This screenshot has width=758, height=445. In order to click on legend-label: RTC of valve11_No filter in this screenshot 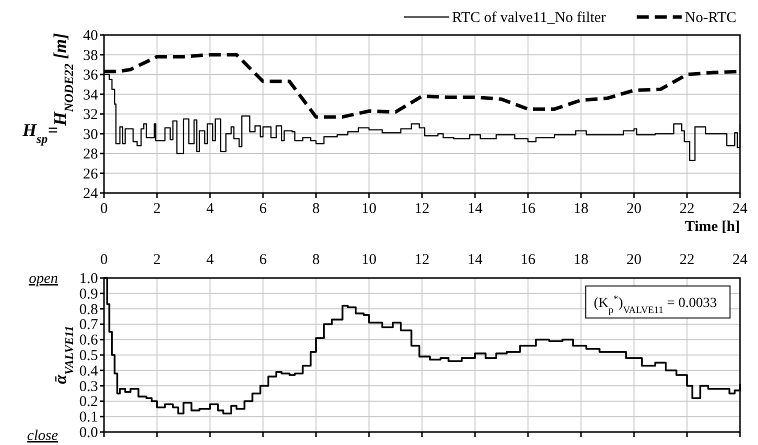, I will do `click(529, 18)`.